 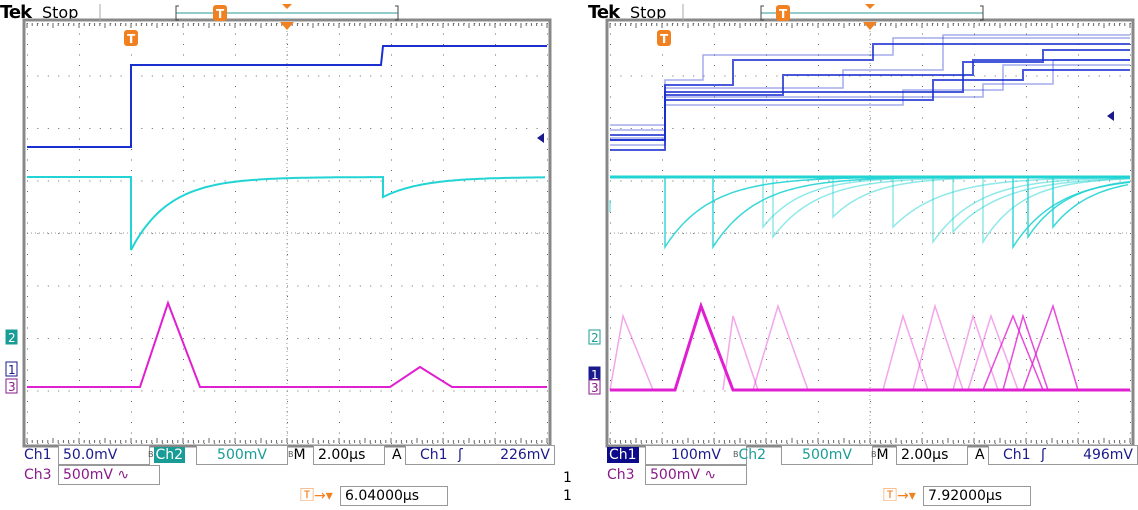 I want to click on trigger-readout: Ch1 ʃ 496mV, so click(x=1063, y=455).